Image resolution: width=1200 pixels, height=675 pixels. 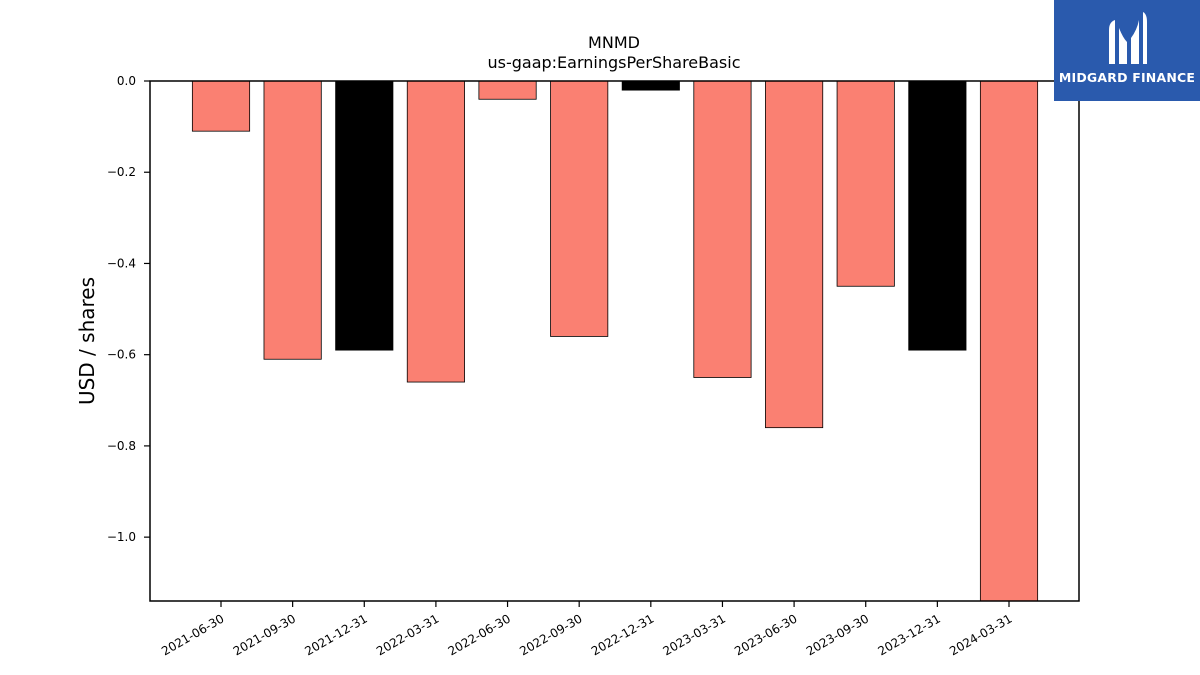 What do you see at coordinates (121, 446) in the screenshot?
I see `y-tick-label: −0.8` at bounding box center [121, 446].